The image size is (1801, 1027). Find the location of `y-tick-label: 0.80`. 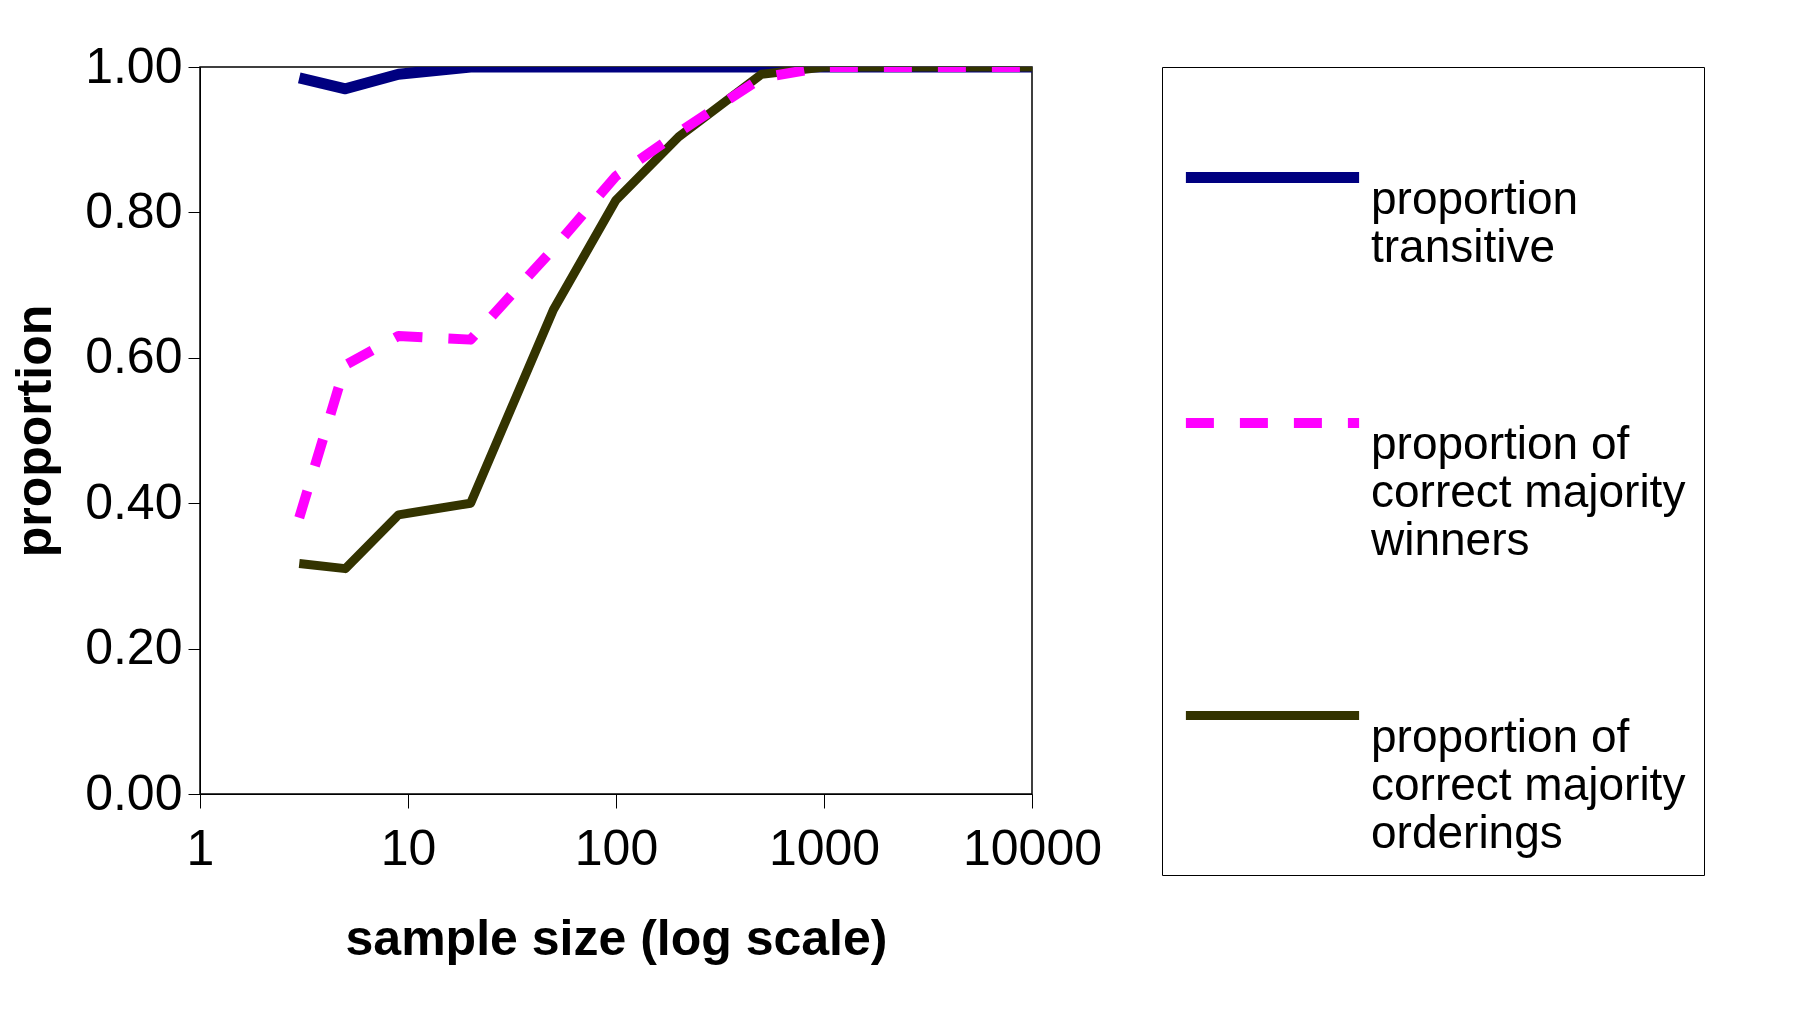

y-tick-label: 0.80 is located at coordinates (134, 210).